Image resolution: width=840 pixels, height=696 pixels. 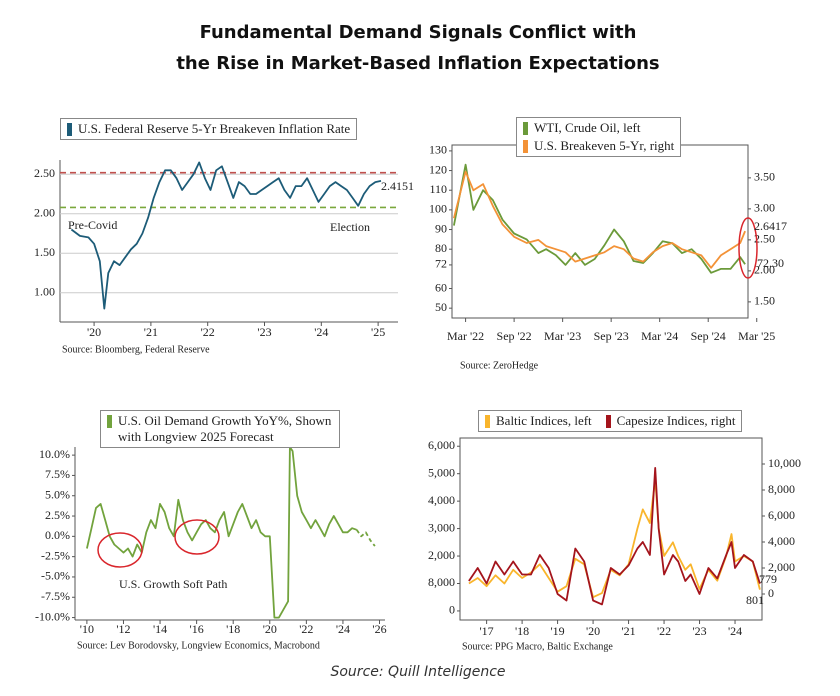 I want to click on annotation: 72.30, so click(x=770, y=263).